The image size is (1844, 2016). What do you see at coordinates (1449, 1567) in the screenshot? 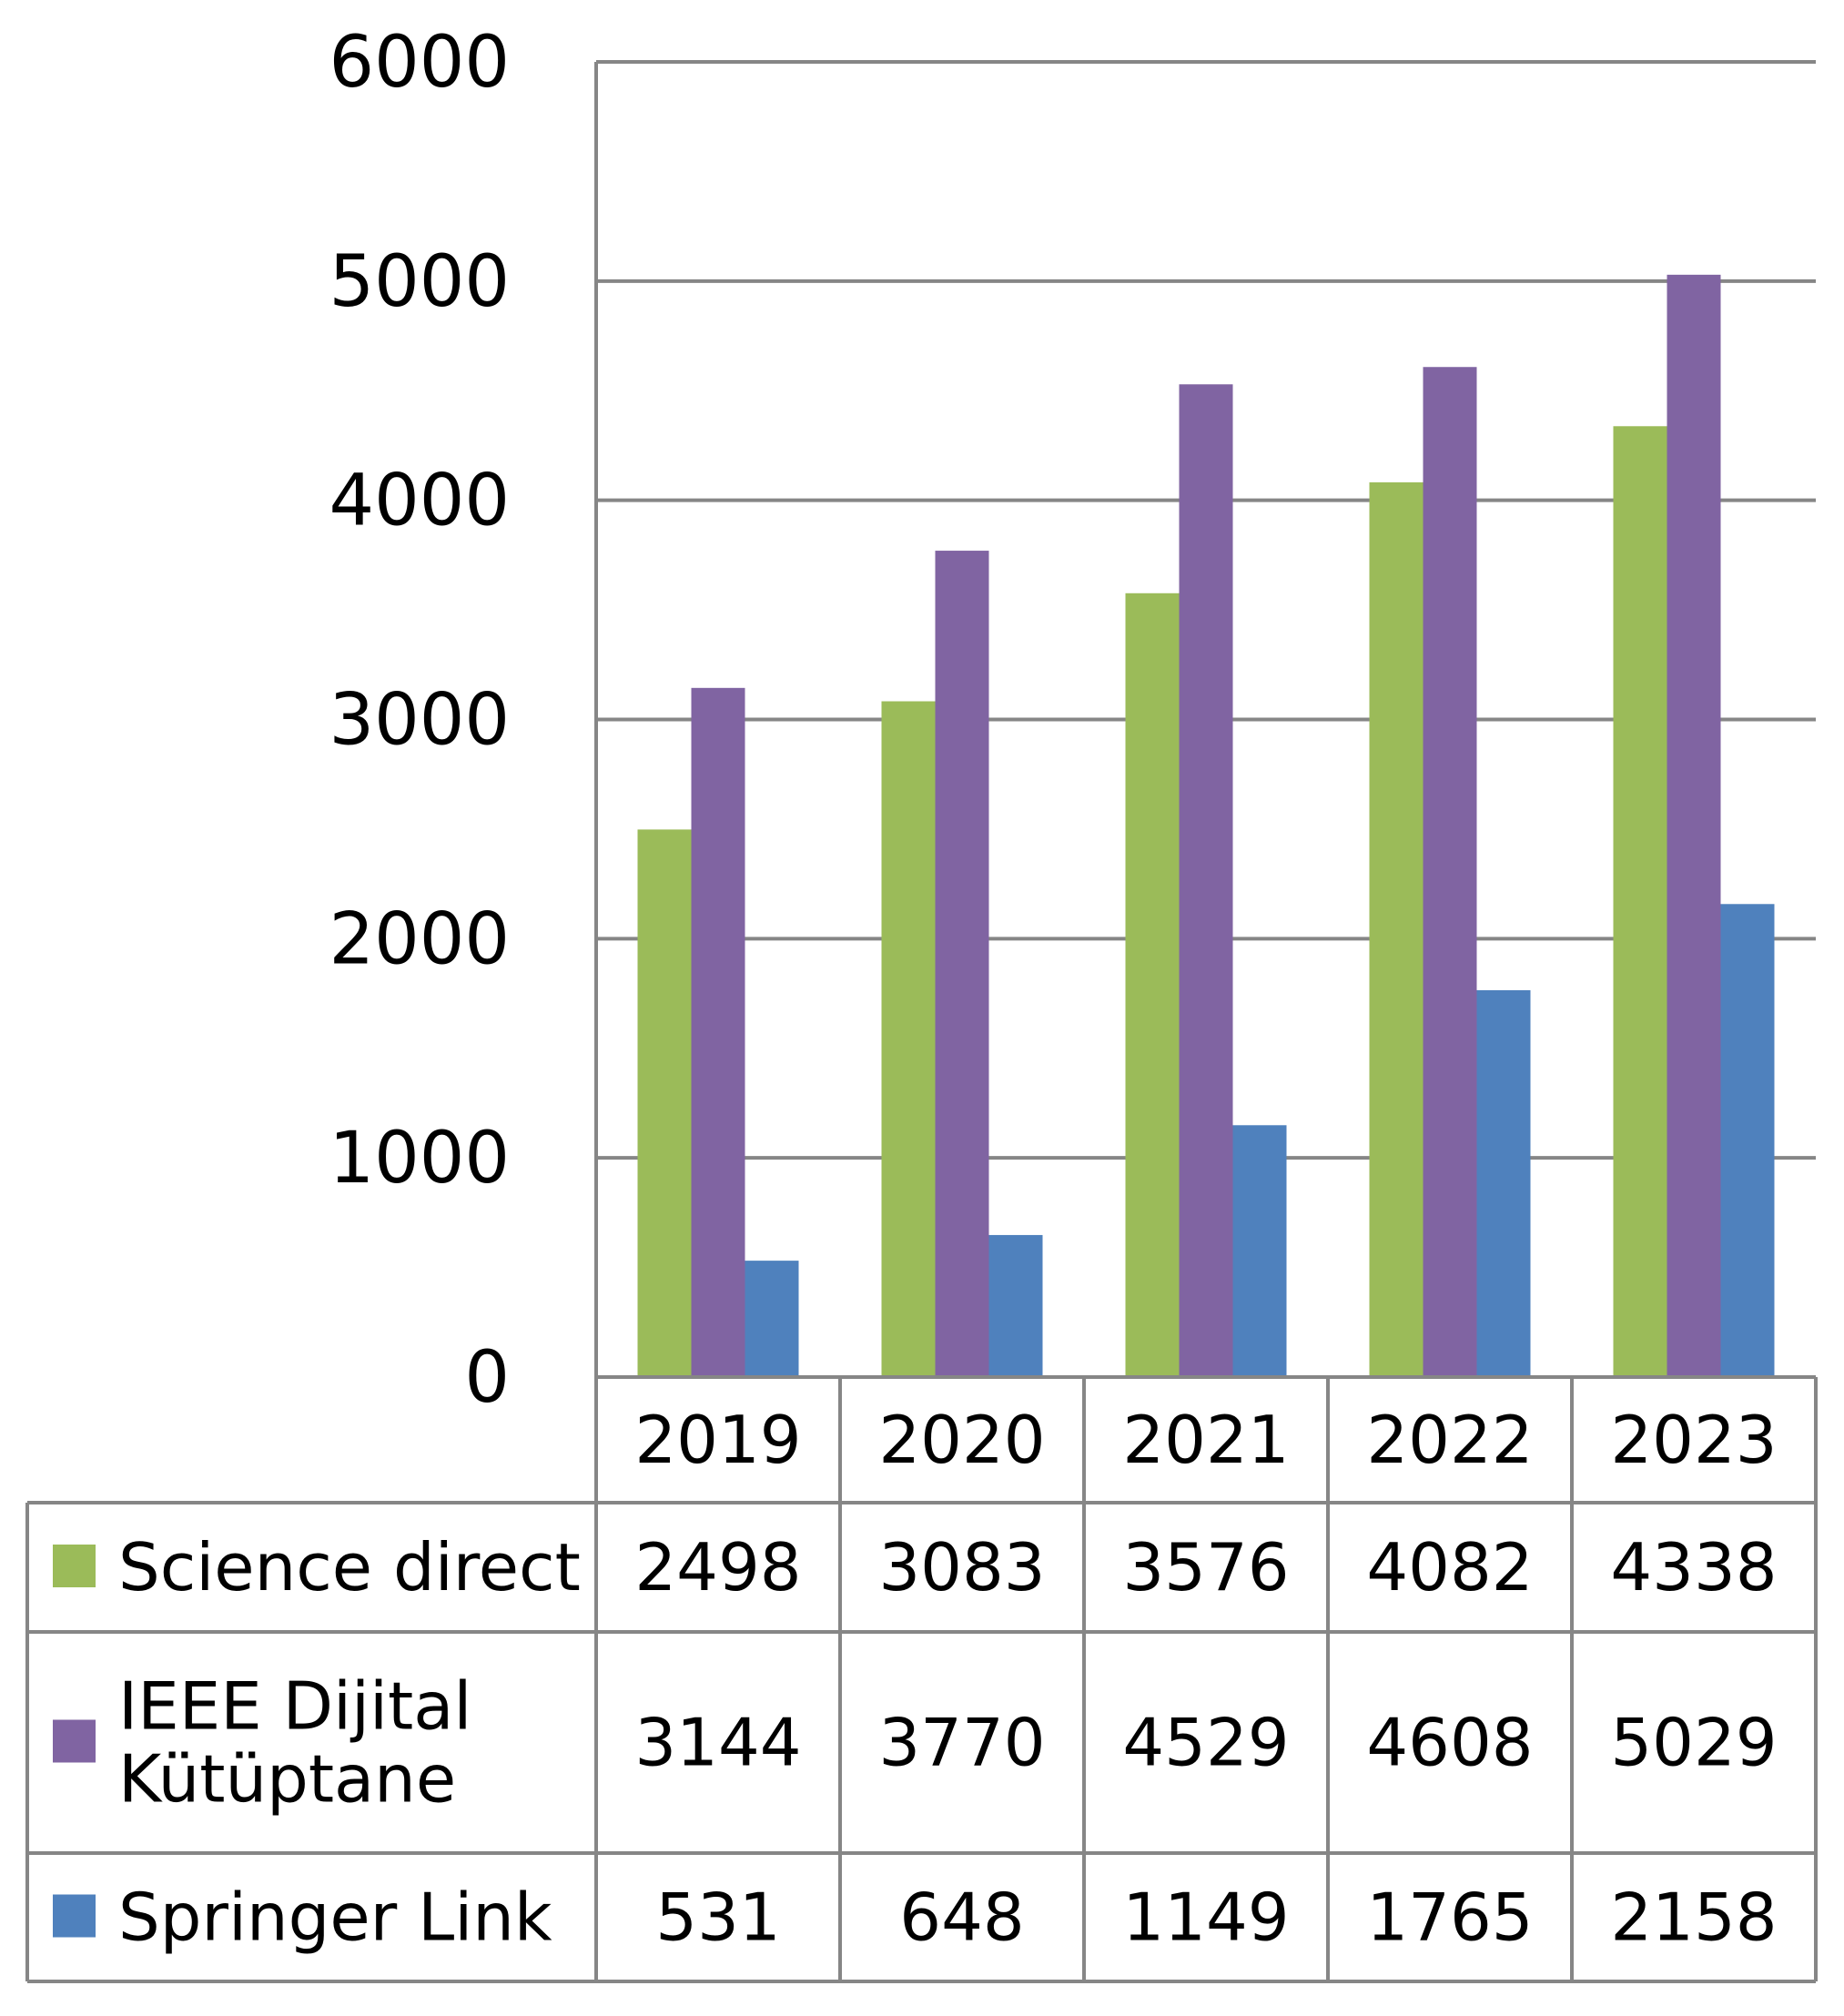
I see `table-value: 4082` at bounding box center [1449, 1567].